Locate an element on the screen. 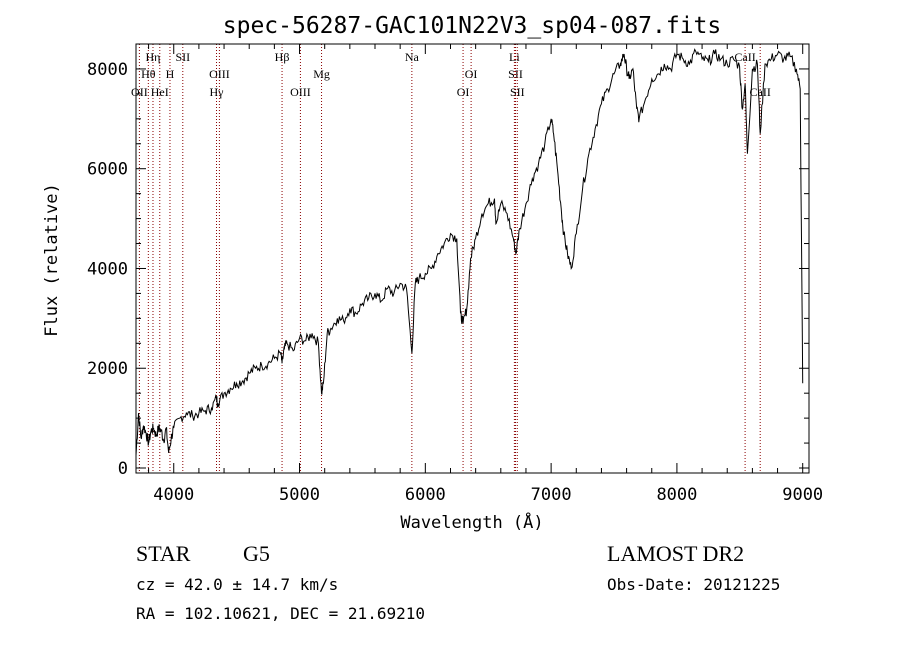 The image size is (900, 649). line-label-10: Mg is located at coordinates (321, 74).